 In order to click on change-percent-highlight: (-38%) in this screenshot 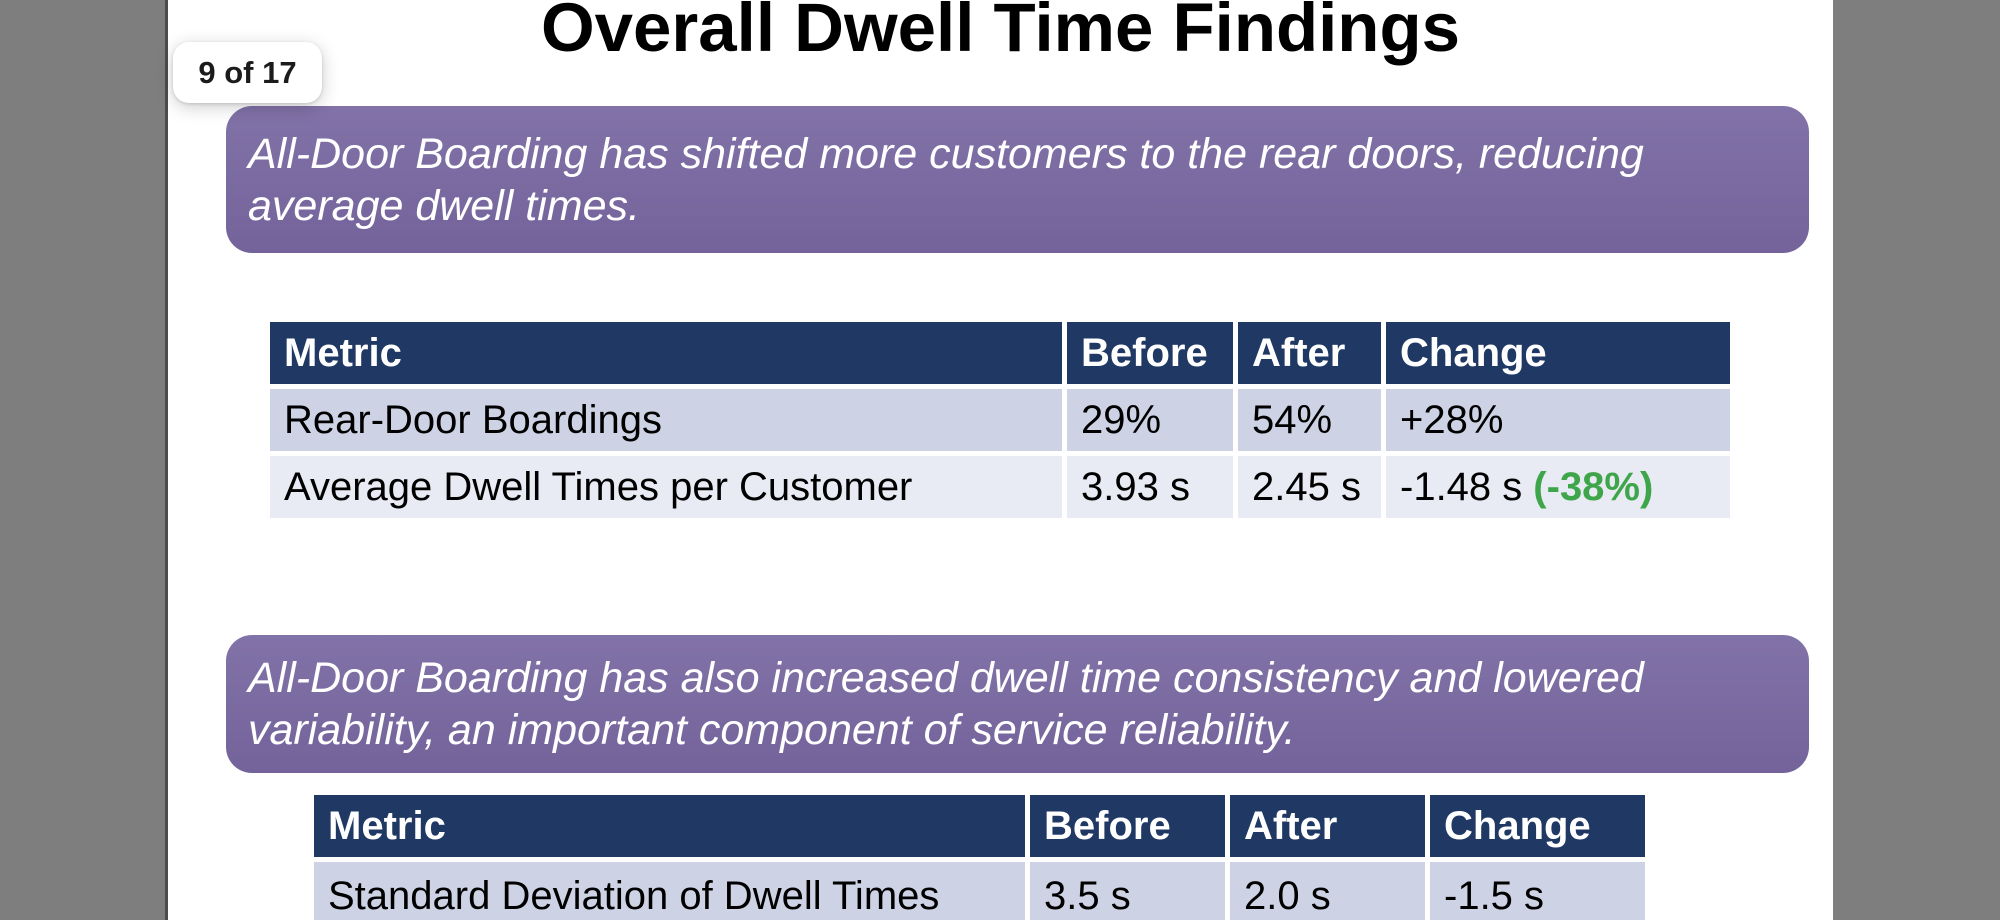, I will do `click(1593, 486)`.